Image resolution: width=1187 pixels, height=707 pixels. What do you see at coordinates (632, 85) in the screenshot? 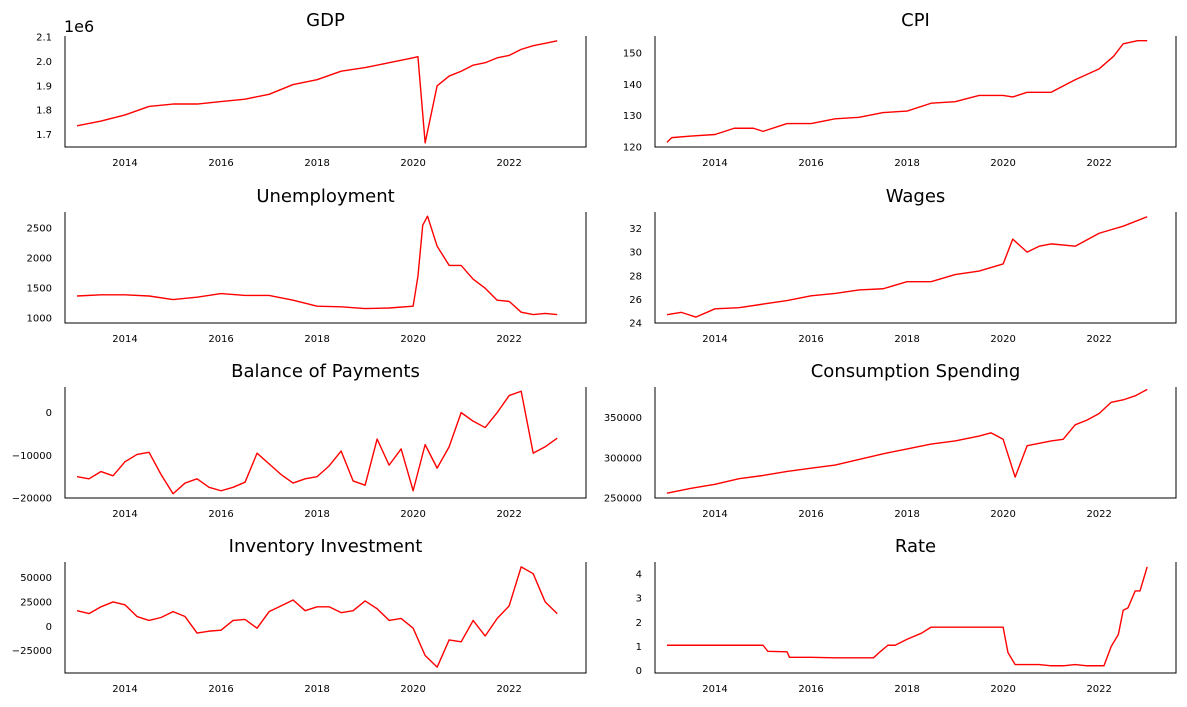
I see `y-tick-label: 140` at bounding box center [632, 85].